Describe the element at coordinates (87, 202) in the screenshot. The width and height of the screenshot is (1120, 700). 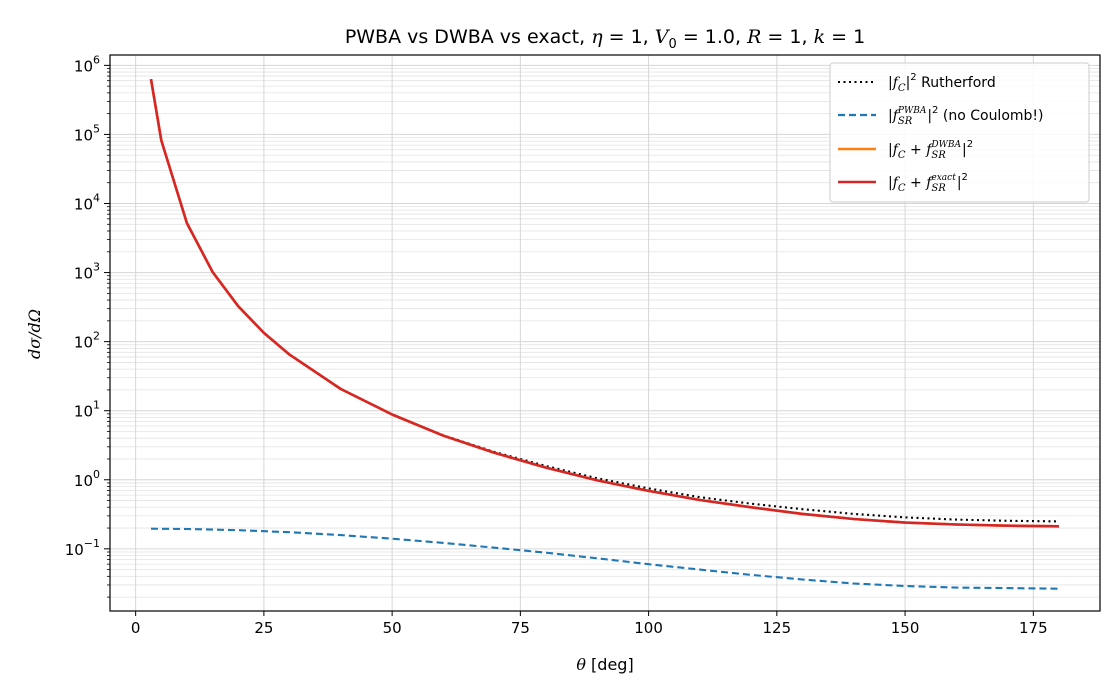
I see `y-tick-label: 10⁴` at that location.